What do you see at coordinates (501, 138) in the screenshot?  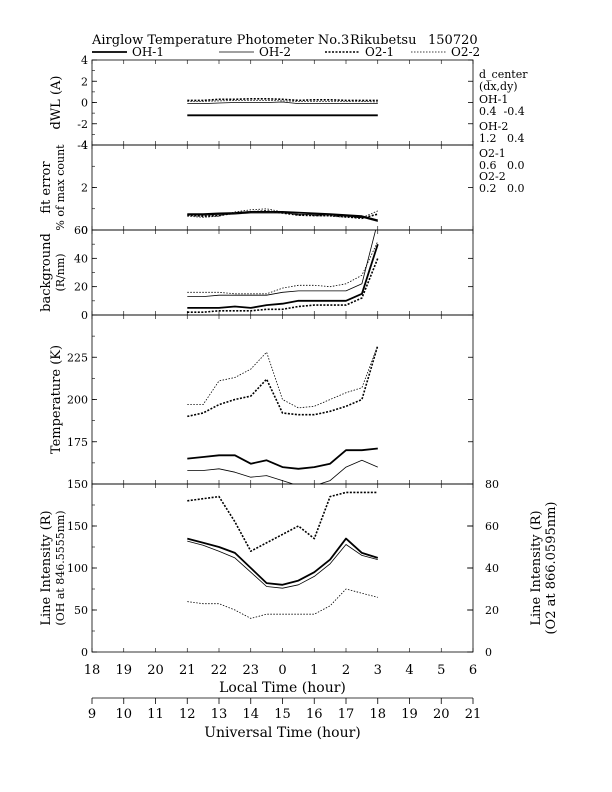 I see `d-center-value: 1.2 0.4` at bounding box center [501, 138].